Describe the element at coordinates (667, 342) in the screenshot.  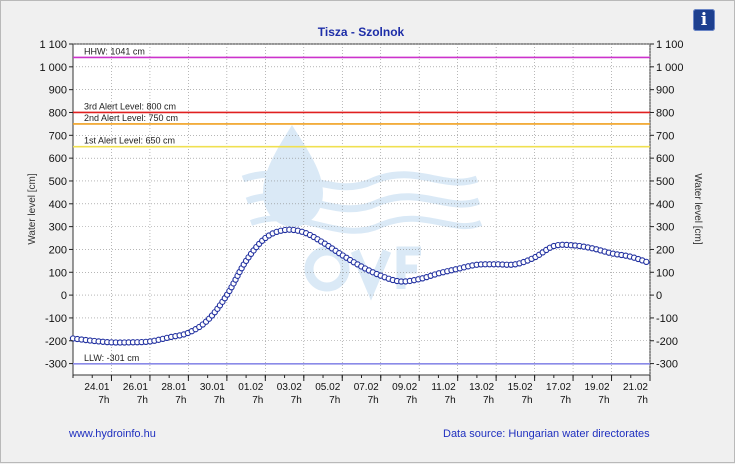
I see `y-tick-label-right: -200` at that location.